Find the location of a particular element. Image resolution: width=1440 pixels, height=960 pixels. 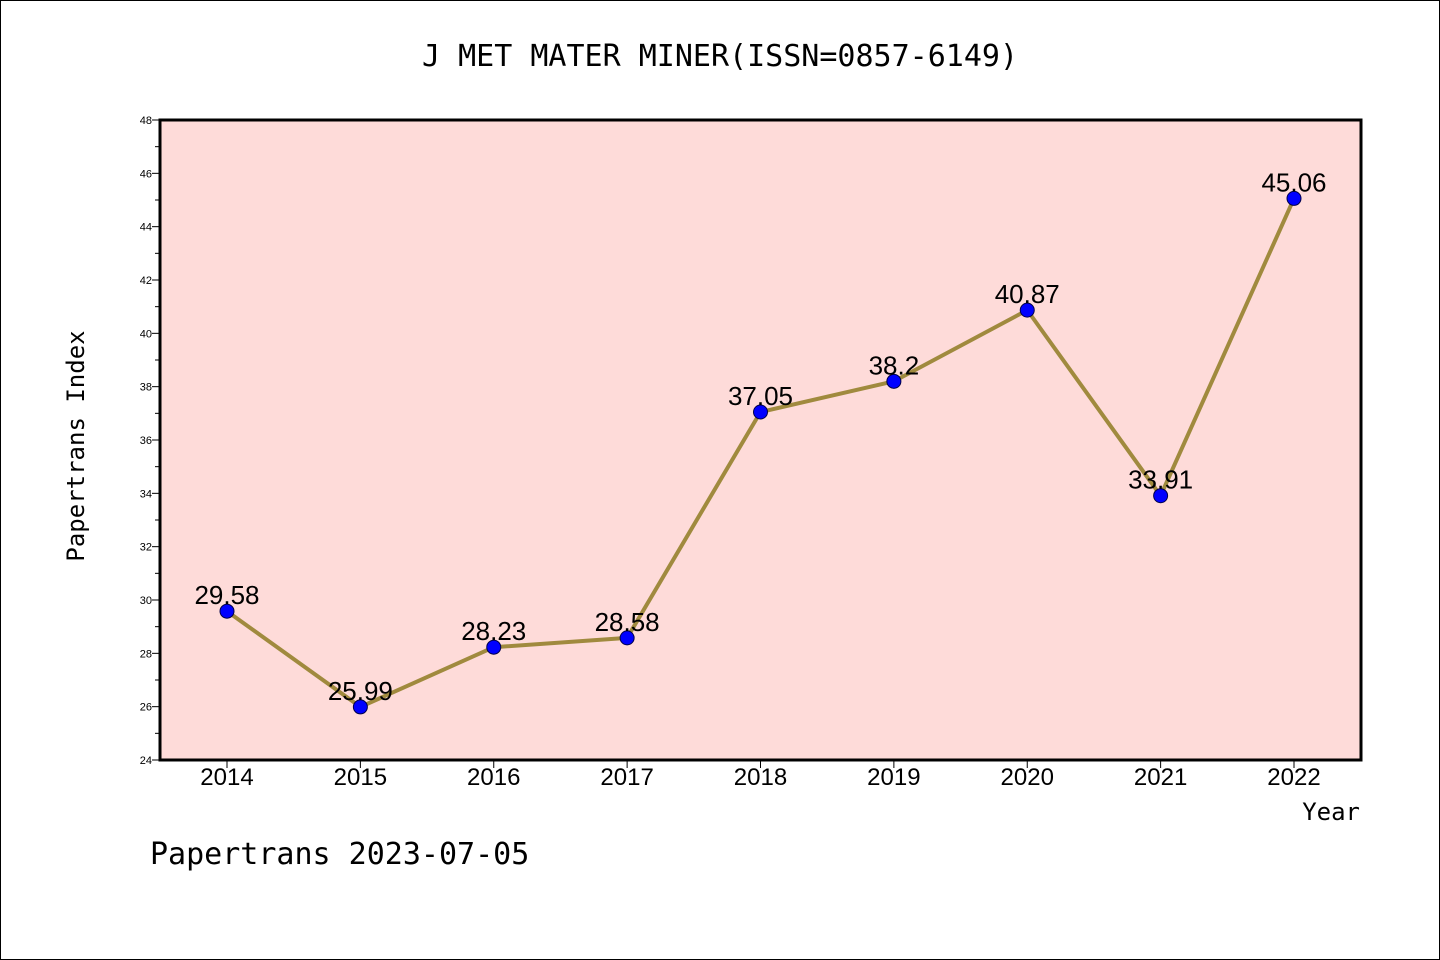

footer-credit: Papertrans 2023-07-05 is located at coordinates (339, 854).